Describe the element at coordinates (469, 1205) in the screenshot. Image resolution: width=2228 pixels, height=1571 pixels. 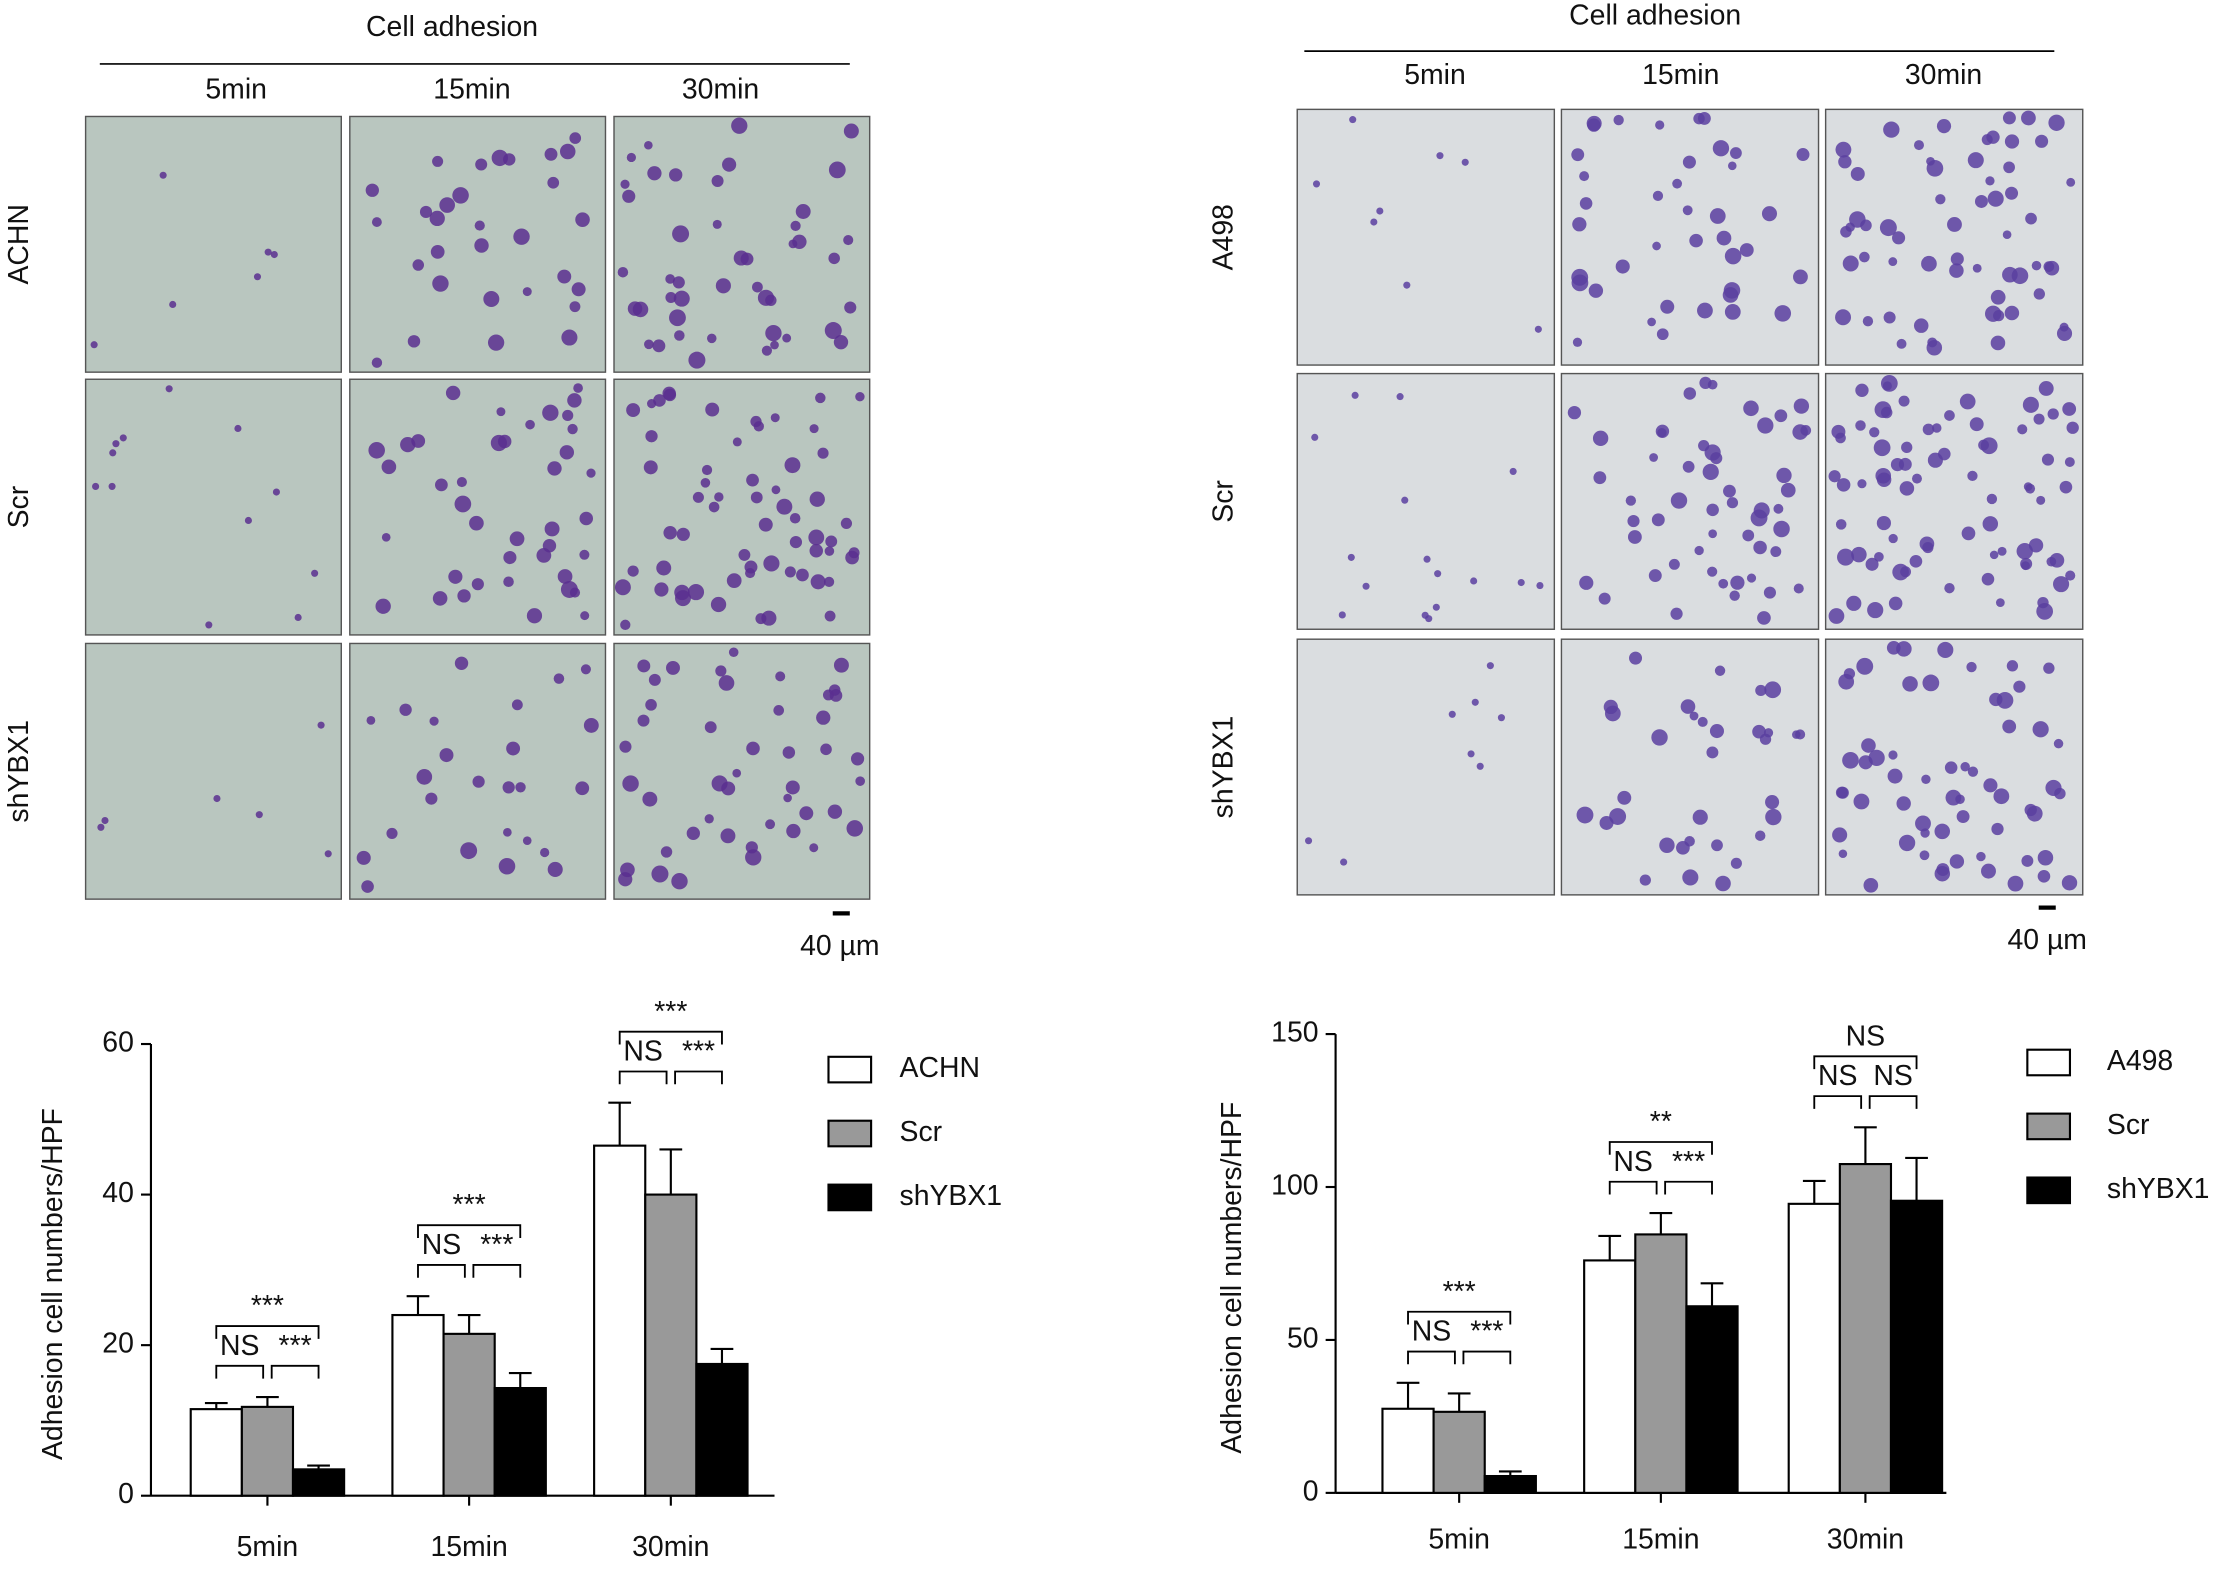
I see `significance-label: ***` at that location.